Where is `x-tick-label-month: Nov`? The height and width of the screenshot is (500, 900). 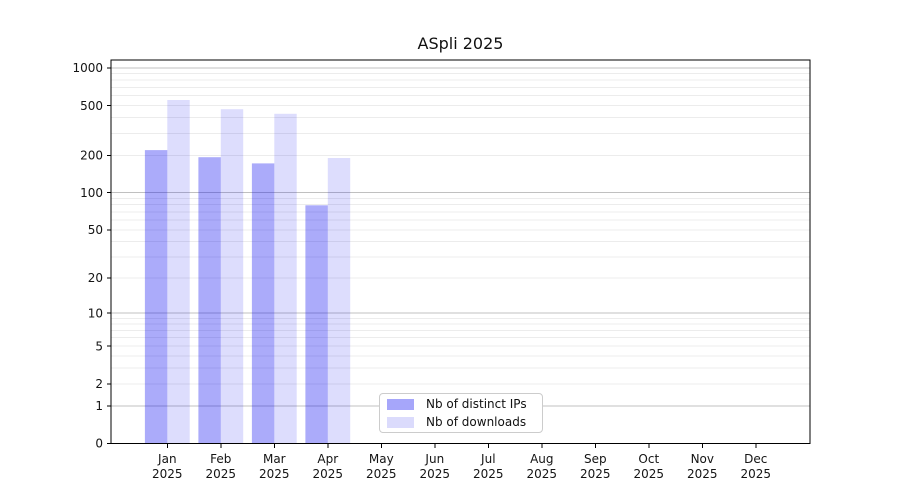 x-tick-label-month: Nov is located at coordinates (702, 459).